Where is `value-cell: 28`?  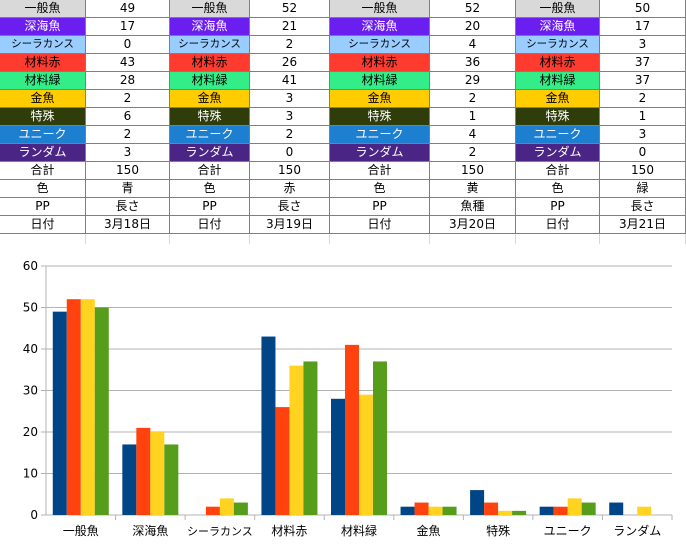
value-cell: 28 is located at coordinates (128, 81).